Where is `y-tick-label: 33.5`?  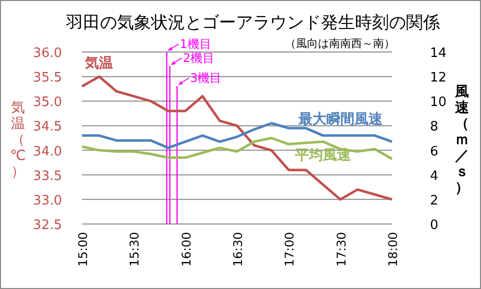
y-tick-label: 33.5 is located at coordinates (47, 176).